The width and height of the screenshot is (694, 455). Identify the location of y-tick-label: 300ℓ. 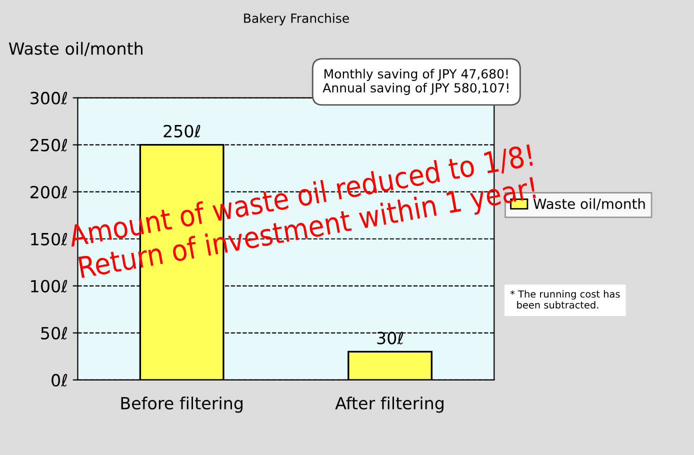
(48, 98).